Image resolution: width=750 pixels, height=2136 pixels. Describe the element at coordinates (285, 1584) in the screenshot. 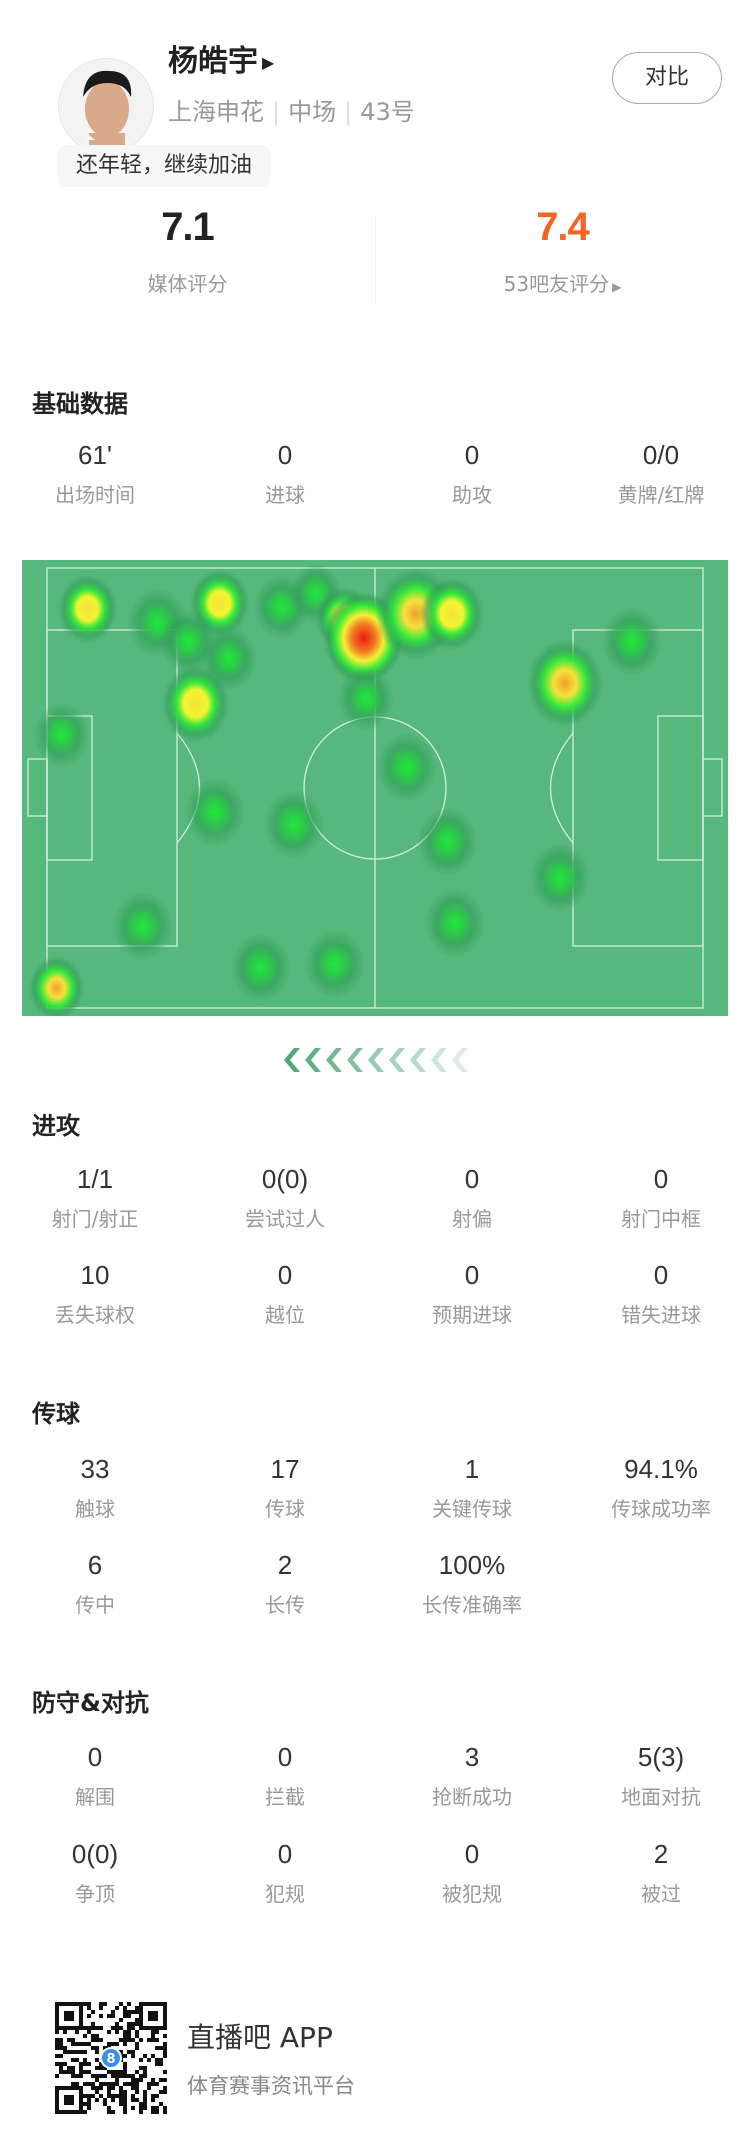

I see `stat-cell: 2 长传` at that location.